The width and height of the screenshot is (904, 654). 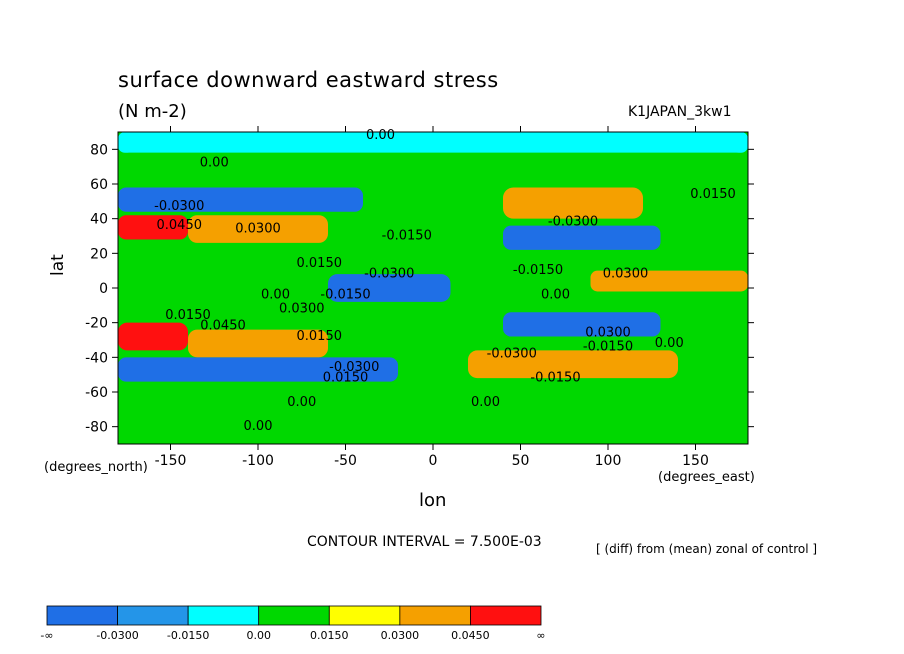 I want to click on y-tick-label: 0, so click(x=103, y=289).